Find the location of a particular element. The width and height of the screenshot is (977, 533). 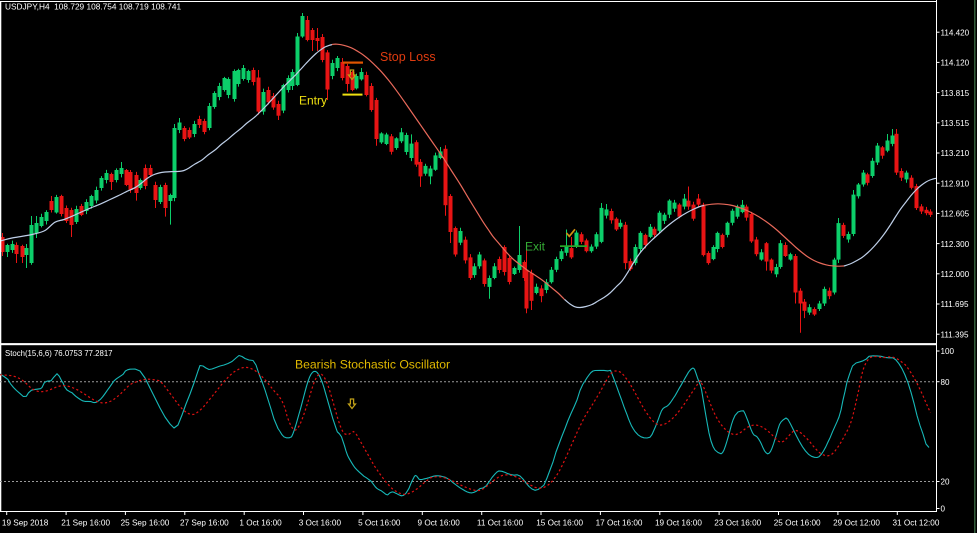

svg-text: 11 Oct 16:00 is located at coordinates (500, 523).